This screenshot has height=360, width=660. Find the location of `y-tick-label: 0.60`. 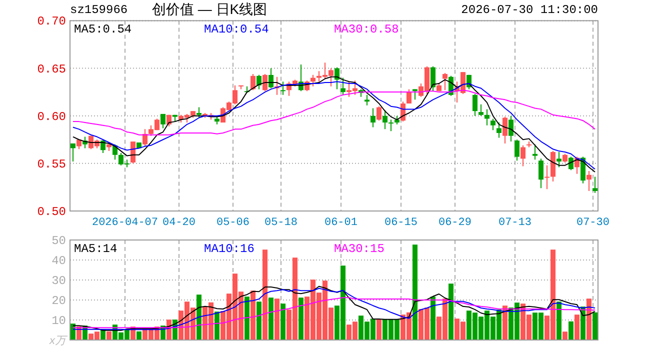

y-tick-label: 0.60 is located at coordinates (51, 117).